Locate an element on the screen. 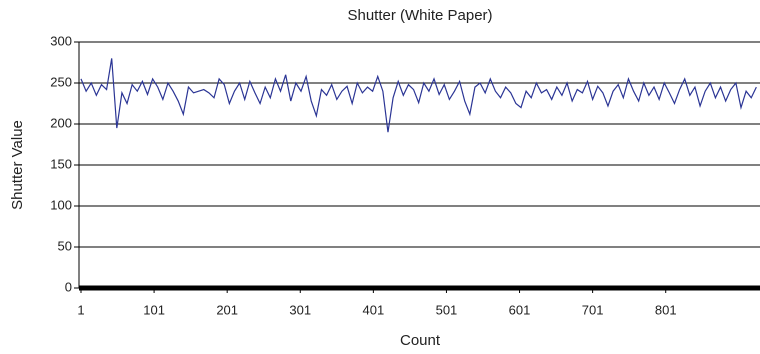 The height and width of the screenshot is (354, 760). x-tick-label: 1 is located at coordinates (80, 309).